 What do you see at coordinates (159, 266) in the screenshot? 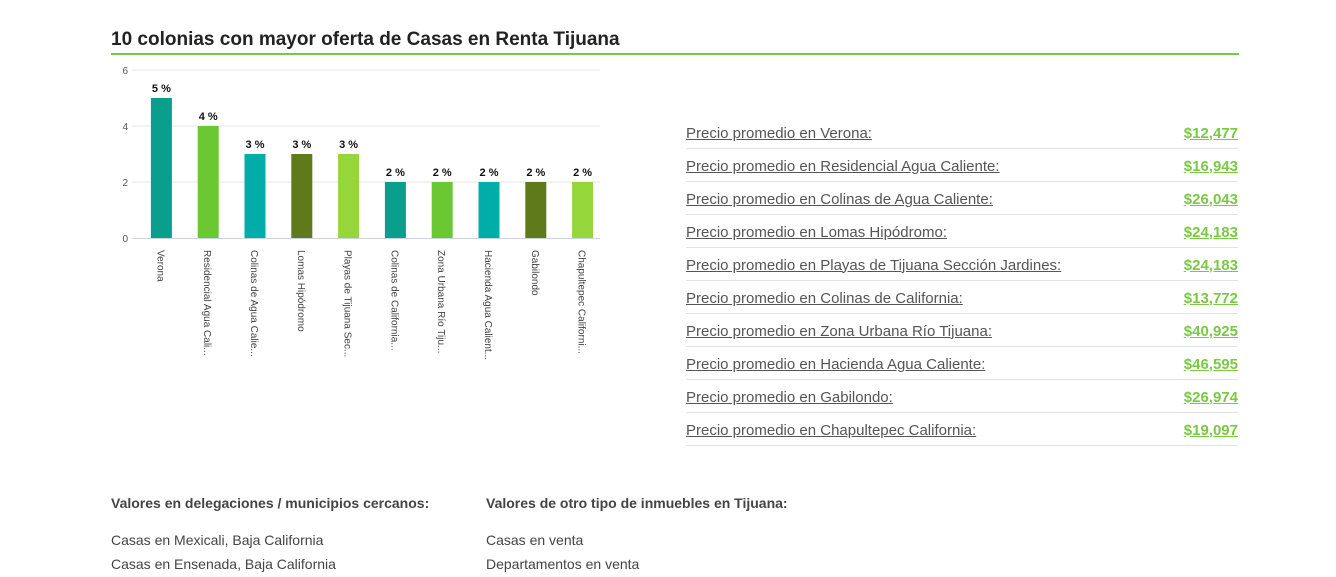
I see `x-tick-label: Verona` at bounding box center [159, 266].